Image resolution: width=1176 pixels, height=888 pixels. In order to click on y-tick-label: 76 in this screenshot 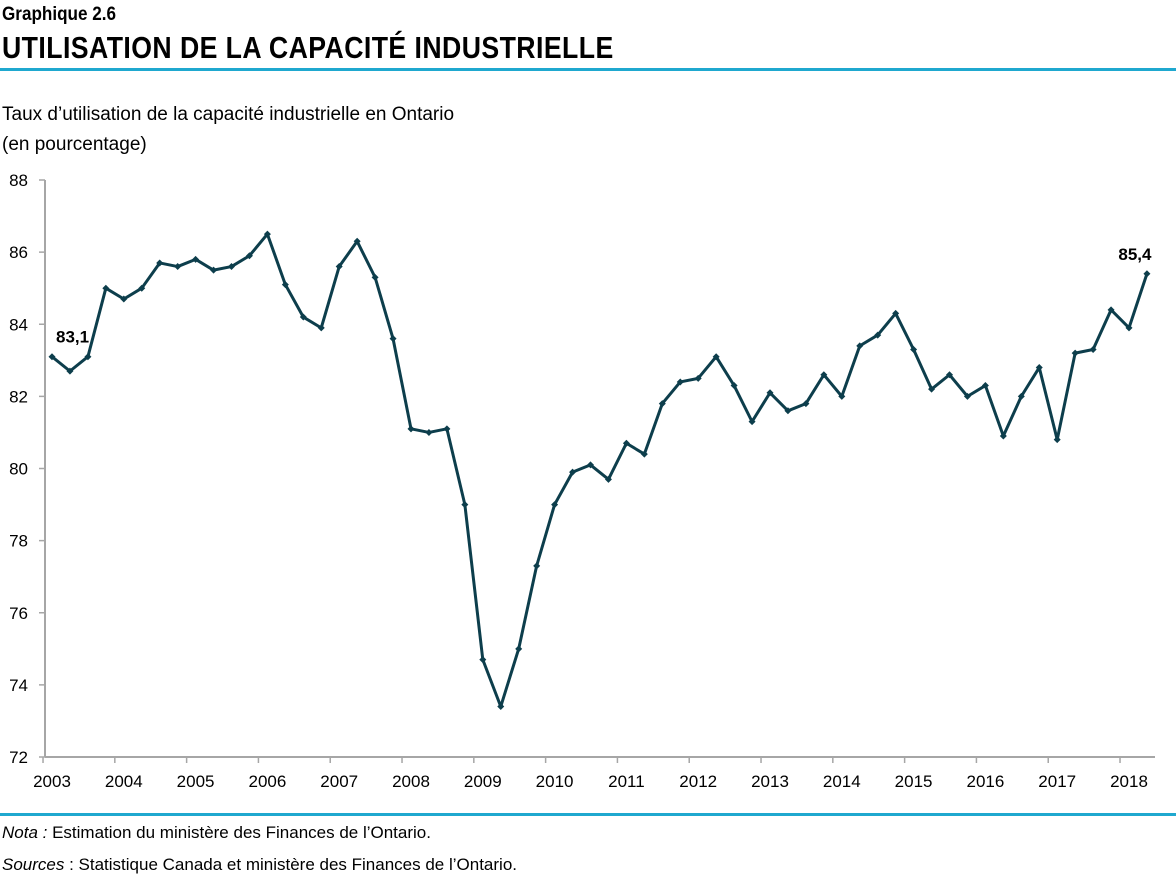, I will do `click(18, 613)`.